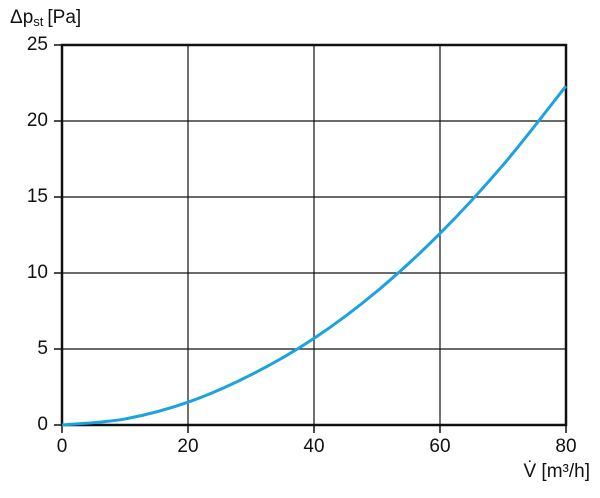  What do you see at coordinates (21, 17) in the screenshot?
I see `y-label-main: Δp` at bounding box center [21, 17].